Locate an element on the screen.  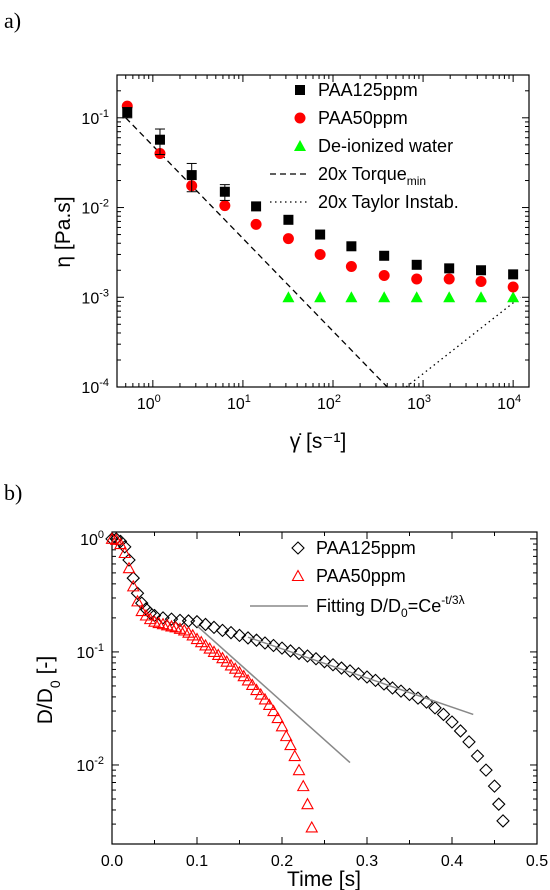
y-tick-label-a: 10⁻² is located at coordinates (95, 208).